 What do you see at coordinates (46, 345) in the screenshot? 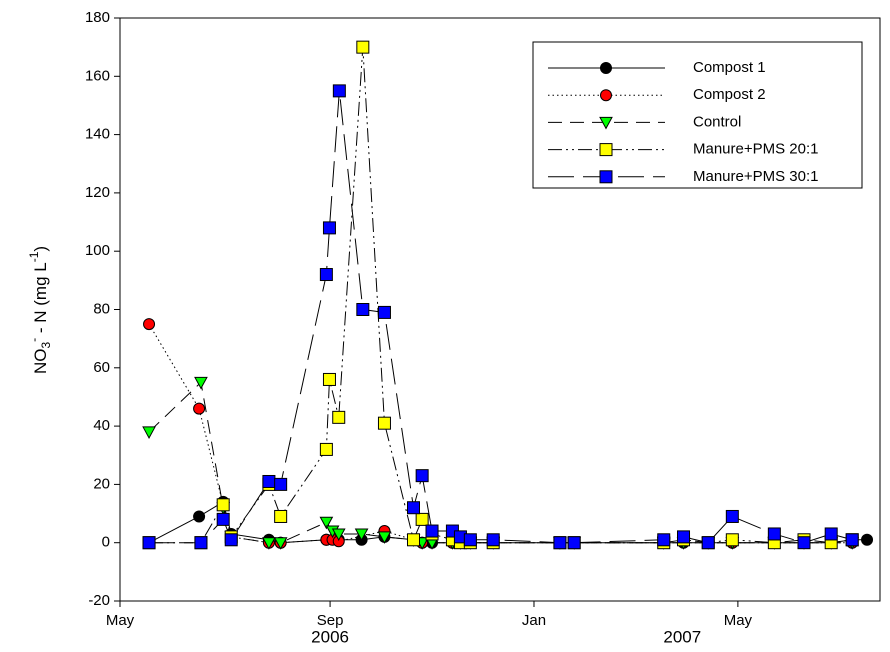
I see `y-label-part: 3` at bounding box center [46, 345].